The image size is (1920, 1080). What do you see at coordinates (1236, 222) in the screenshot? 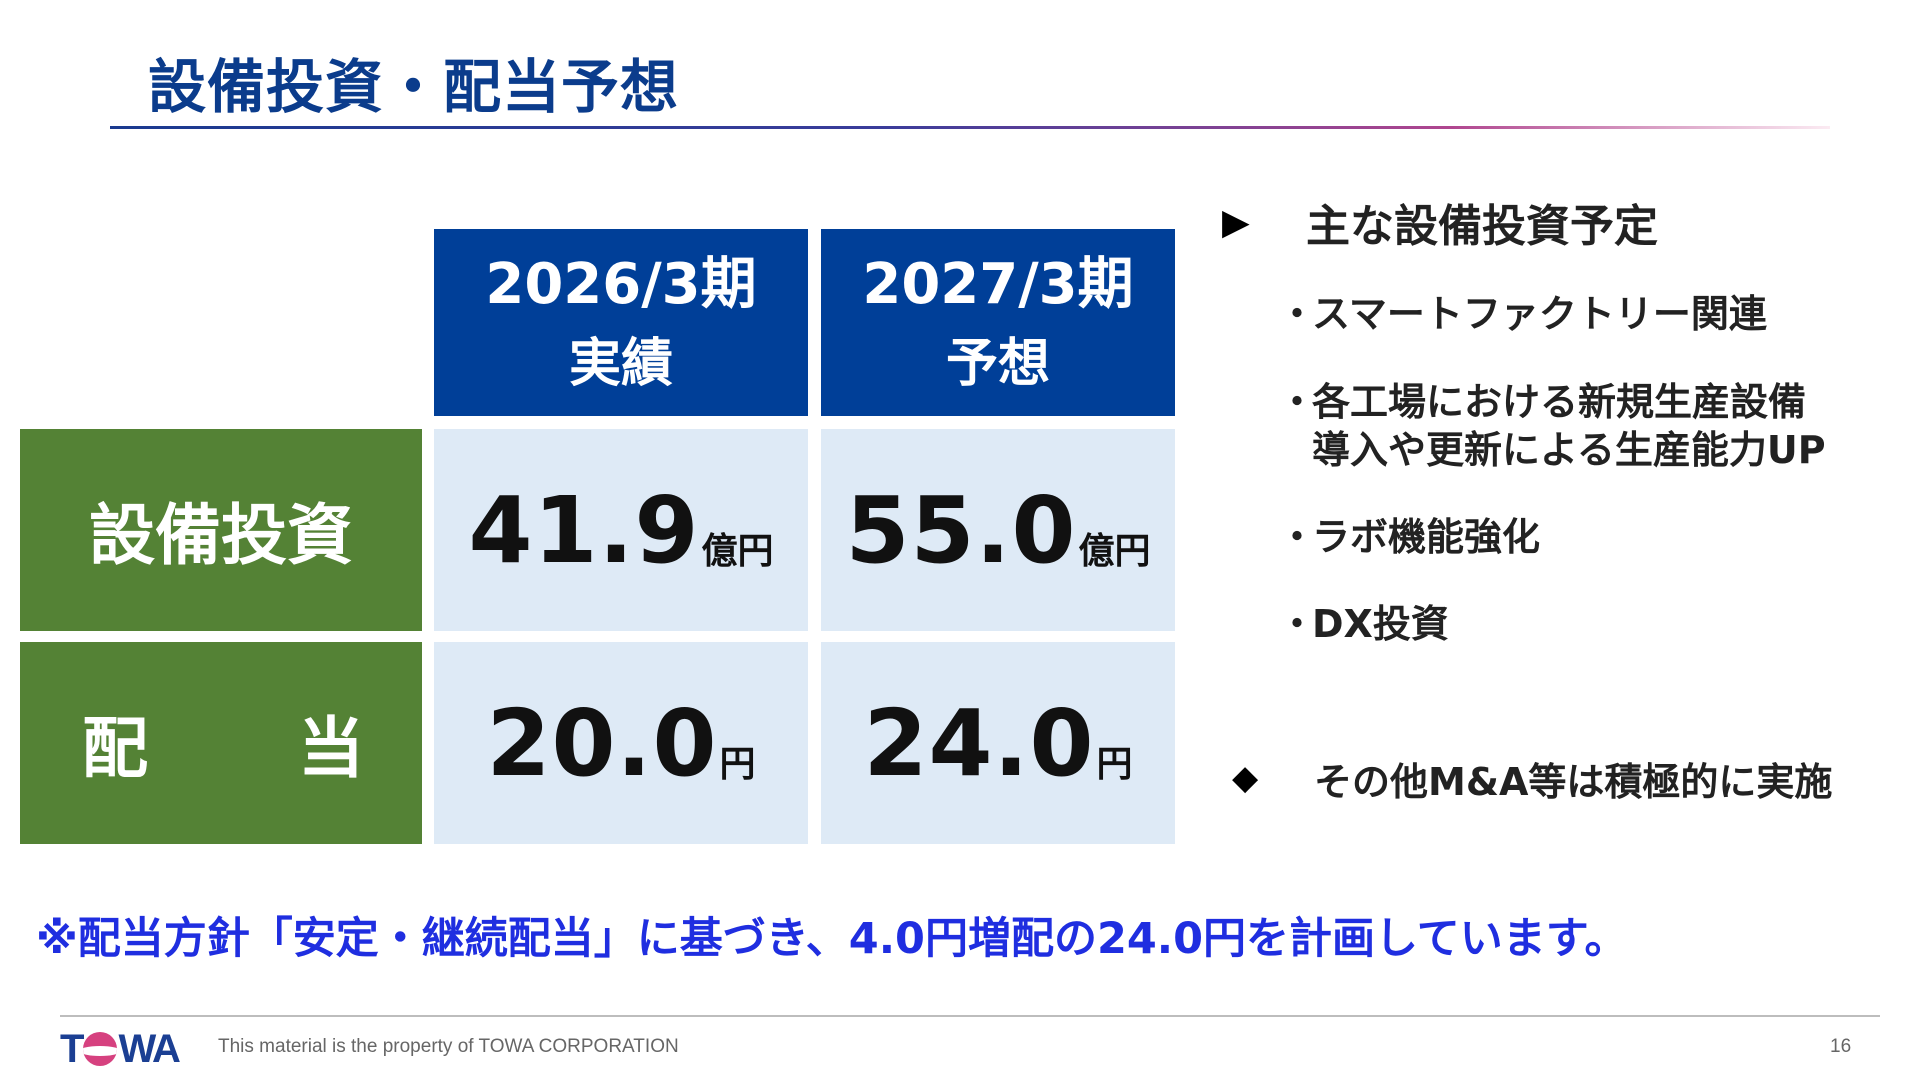
I see `triangle-arrow-icon: ▶` at bounding box center [1236, 222].